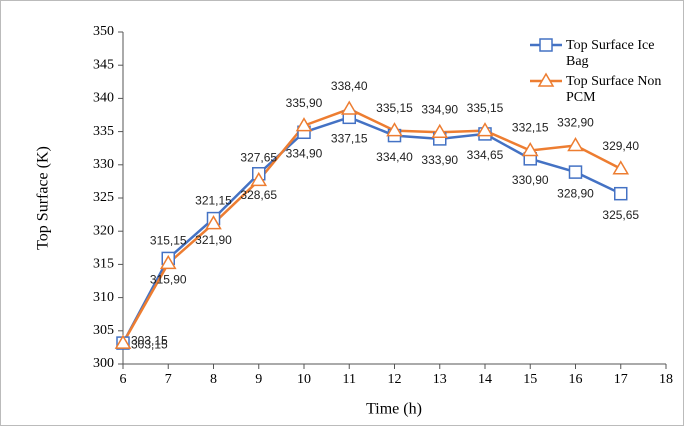  What do you see at coordinates (621, 379) in the screenshot?
I see `x-tick-label: 17` at bounding box center [621, 379].